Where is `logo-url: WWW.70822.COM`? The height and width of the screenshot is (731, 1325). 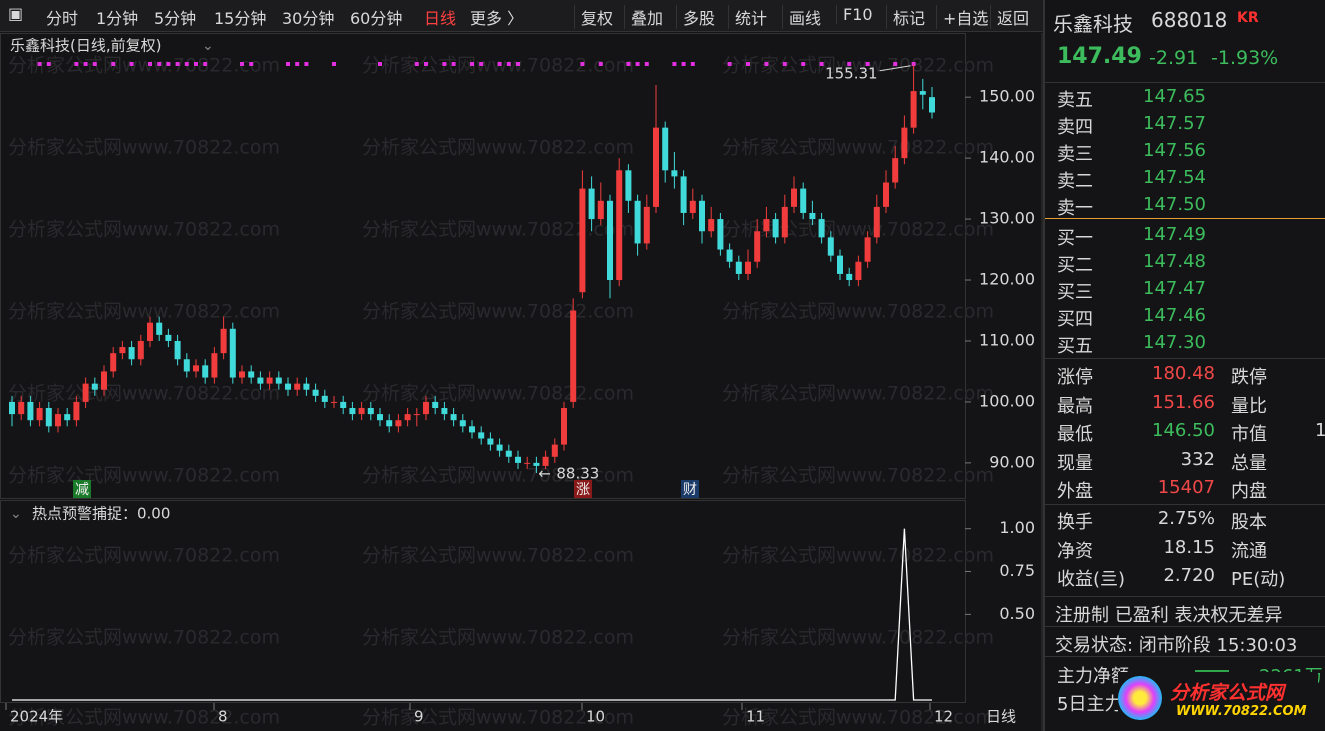 logo-url: WWW.70822.COM is located at coordinates (1241, 711).